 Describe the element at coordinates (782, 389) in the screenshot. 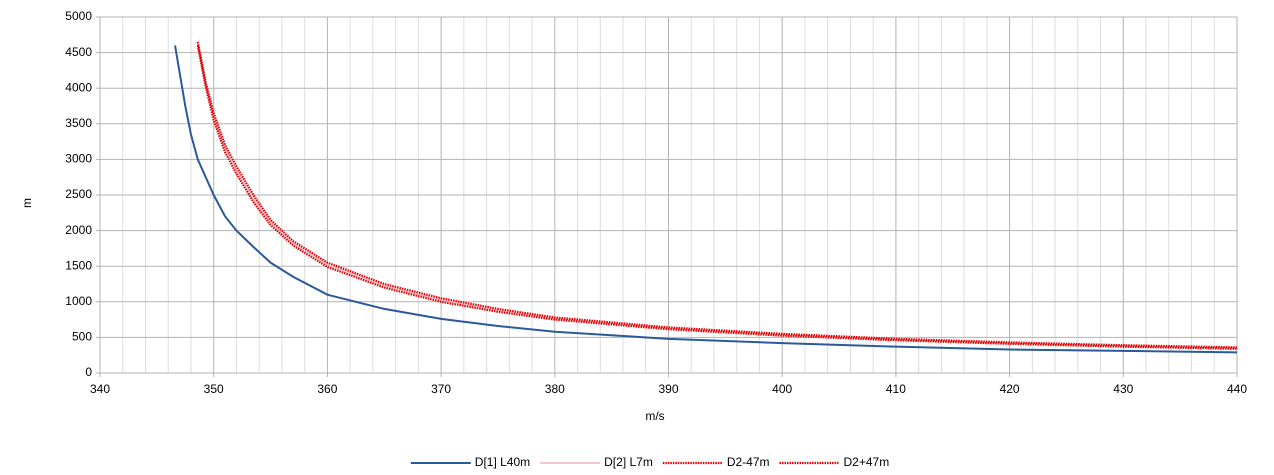

I see `x-tick-label: 400` at that location.